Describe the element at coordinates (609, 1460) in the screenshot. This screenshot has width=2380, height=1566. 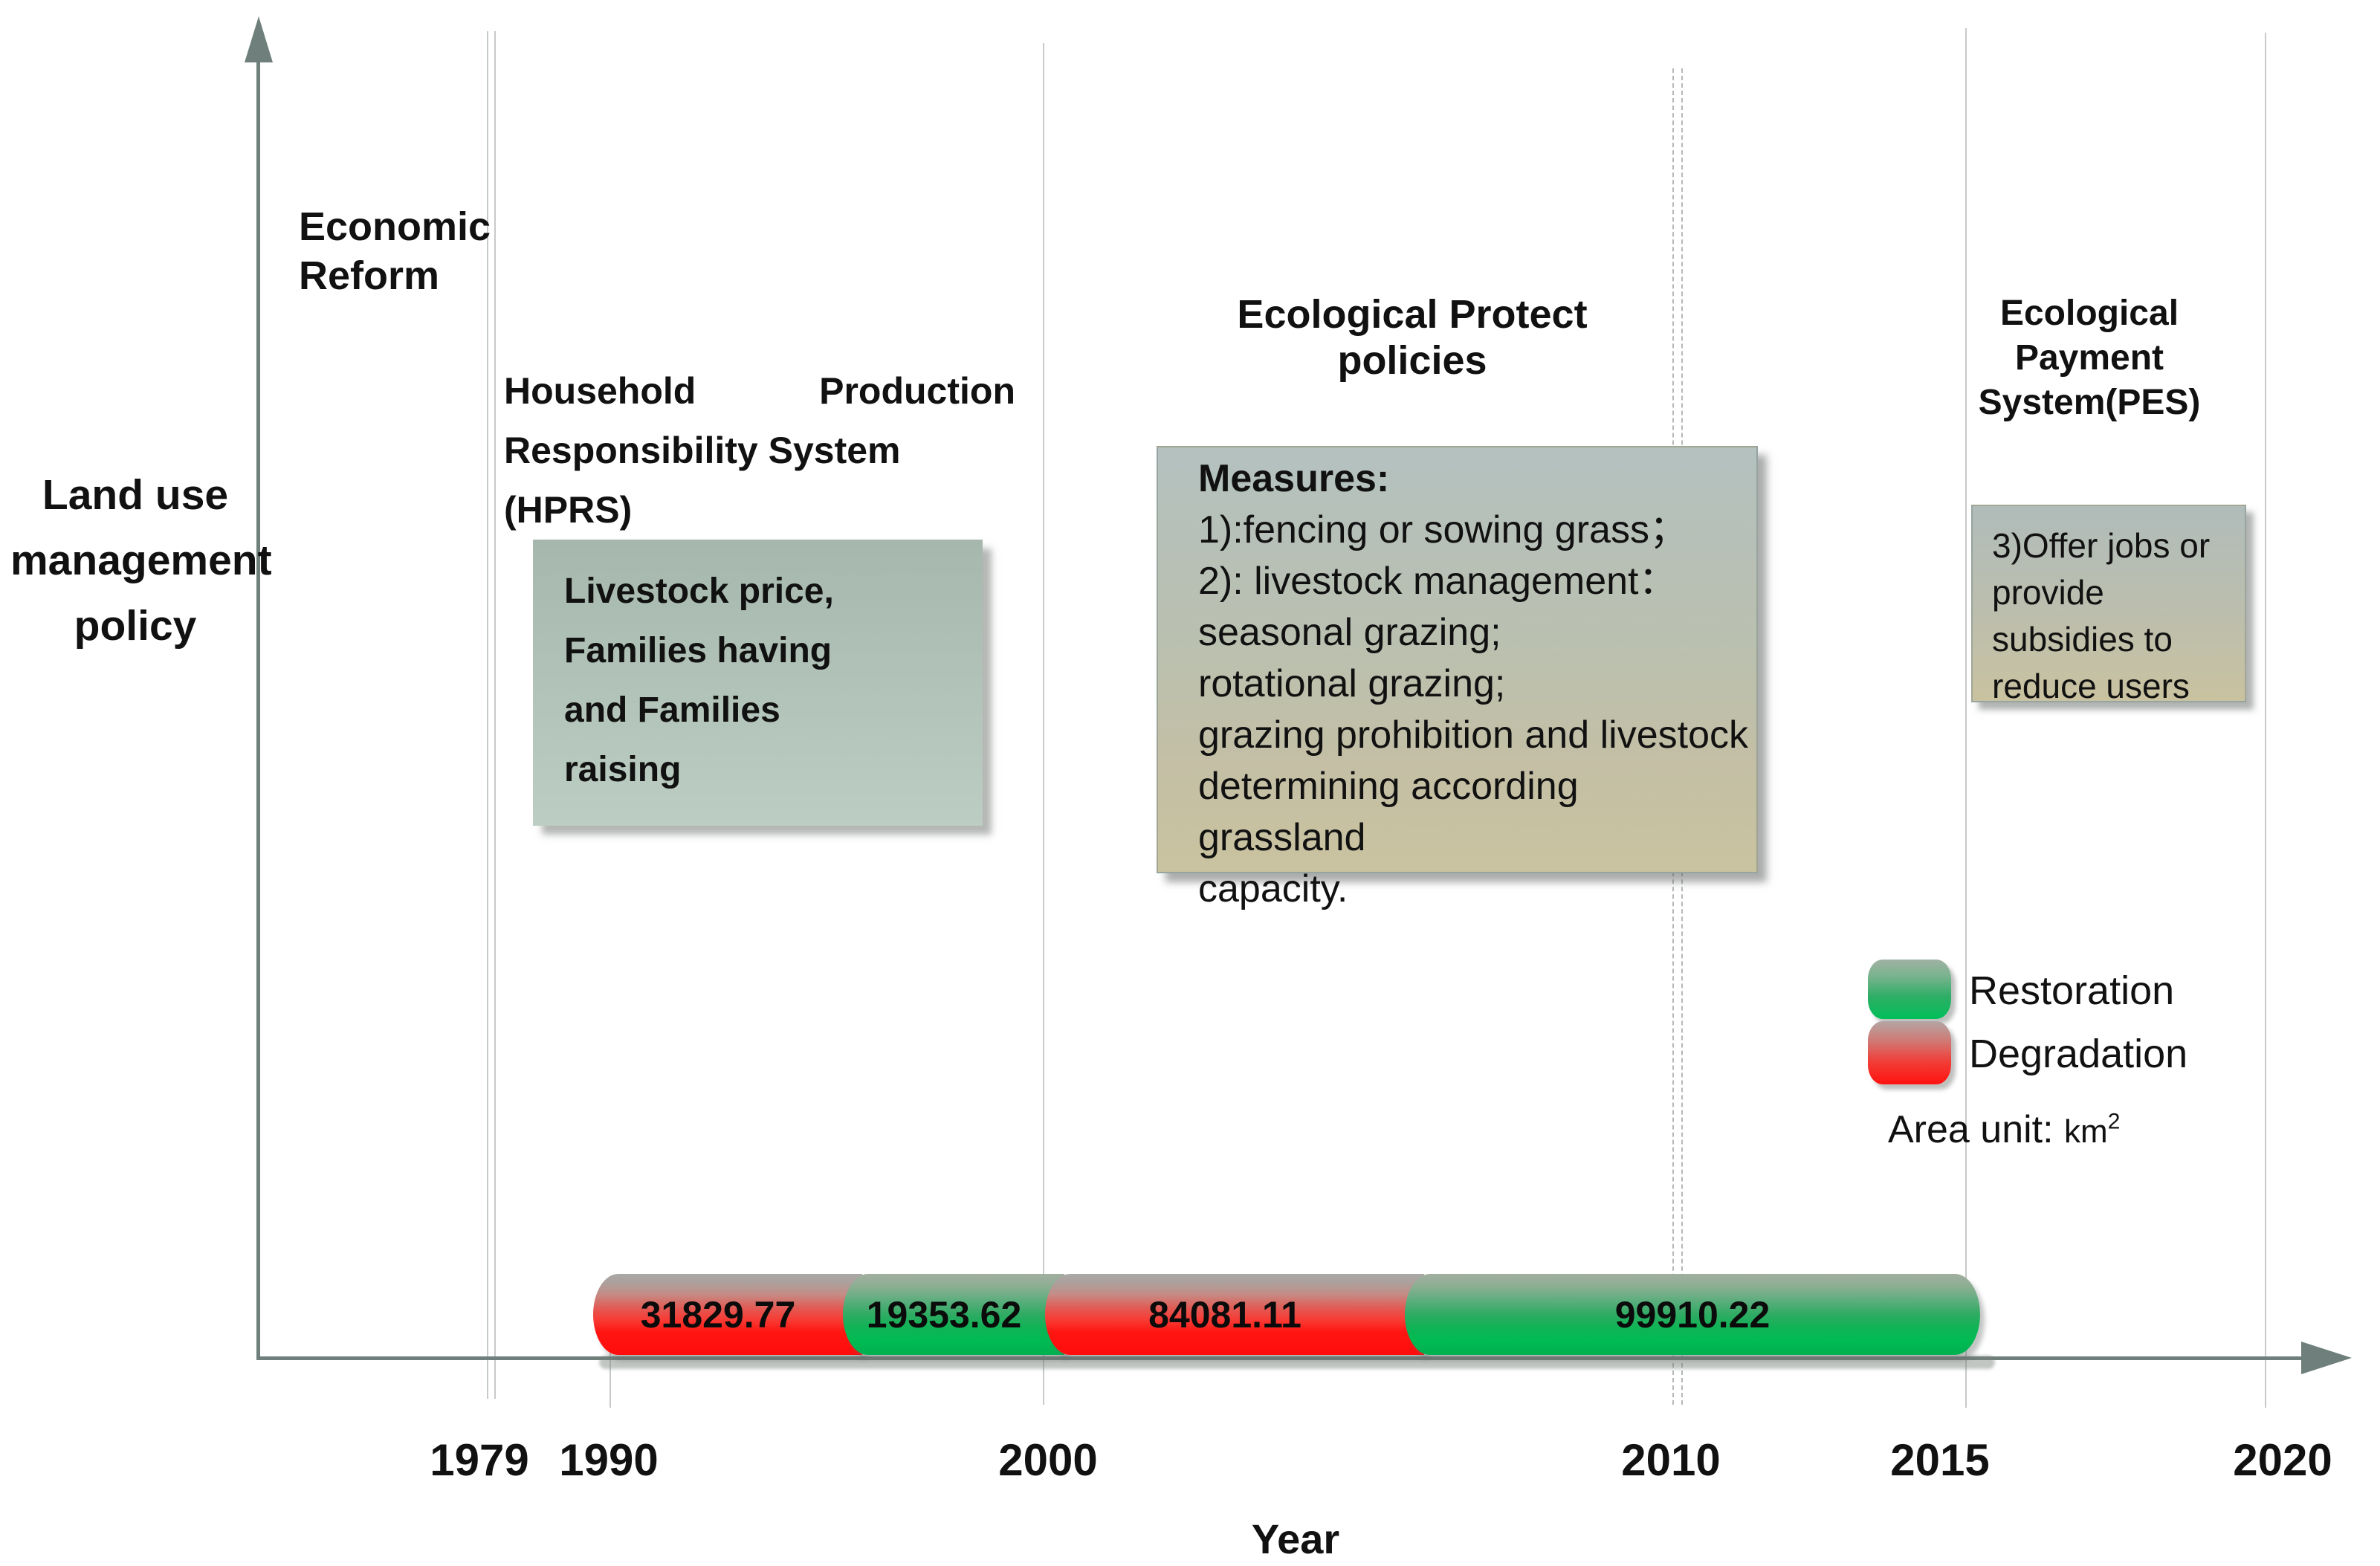
I see `x-tick-1990: 1990` at that location.